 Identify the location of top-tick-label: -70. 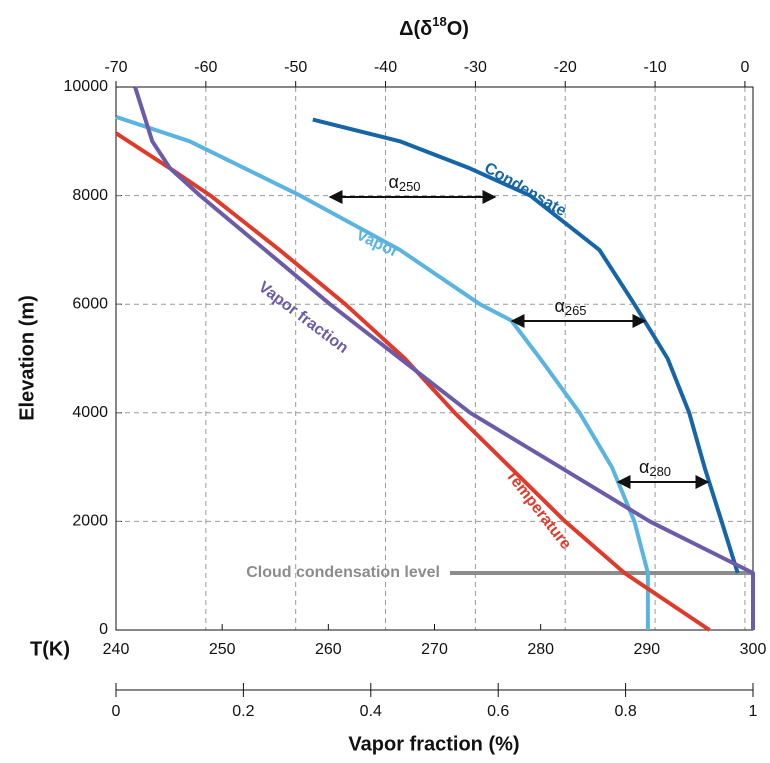
(115, 67).